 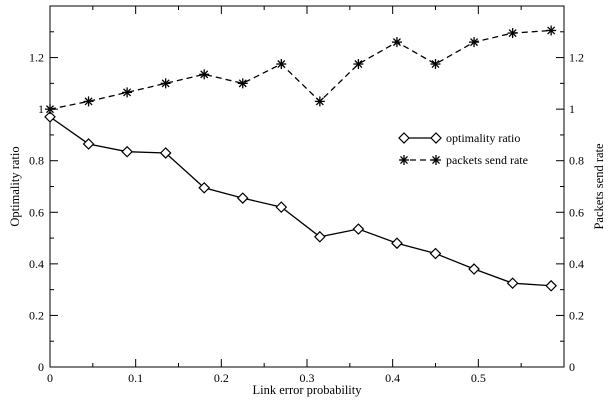 I want to click on x-axis-title: Link error probability, so click(x=308, y=390).